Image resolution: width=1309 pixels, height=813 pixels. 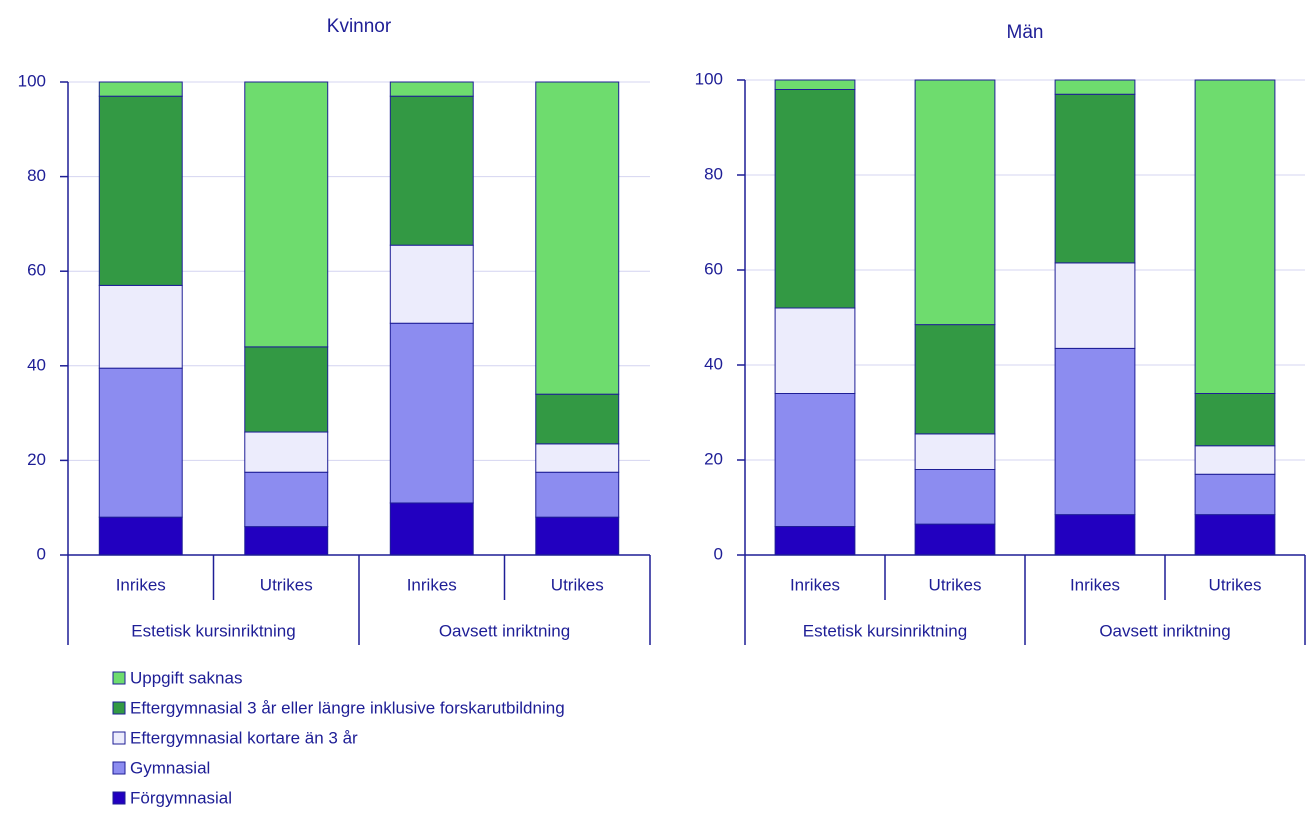 What do you see at coordinates (170, 767) in the screenshot?
I see `legend-label: Gymnasial` at bounding box center [170, 767].